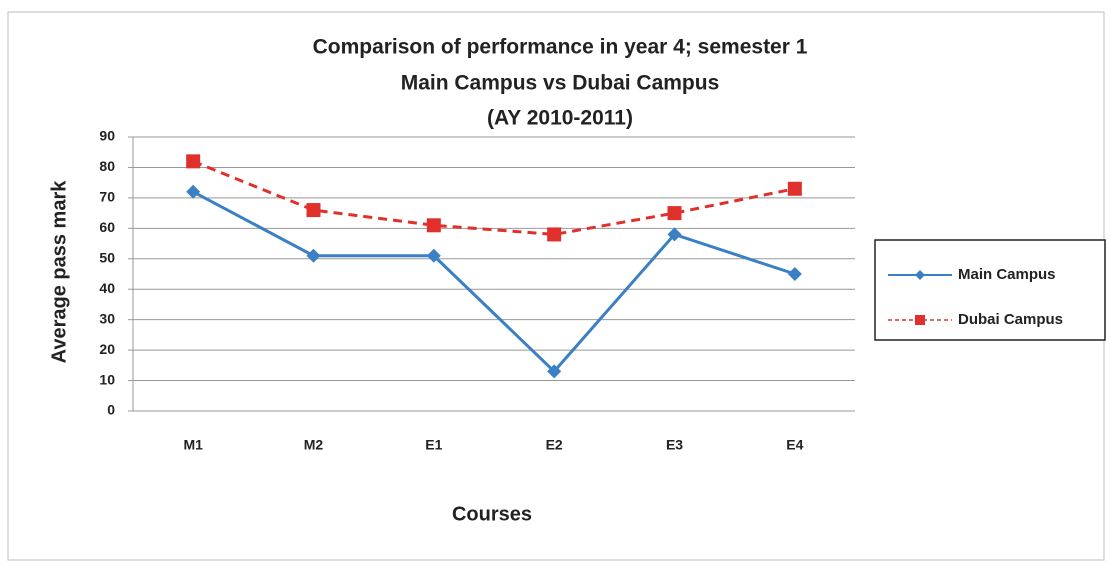  I want to click on chart-title: Main Campus vs Dubai Campus, so click(560, 83).